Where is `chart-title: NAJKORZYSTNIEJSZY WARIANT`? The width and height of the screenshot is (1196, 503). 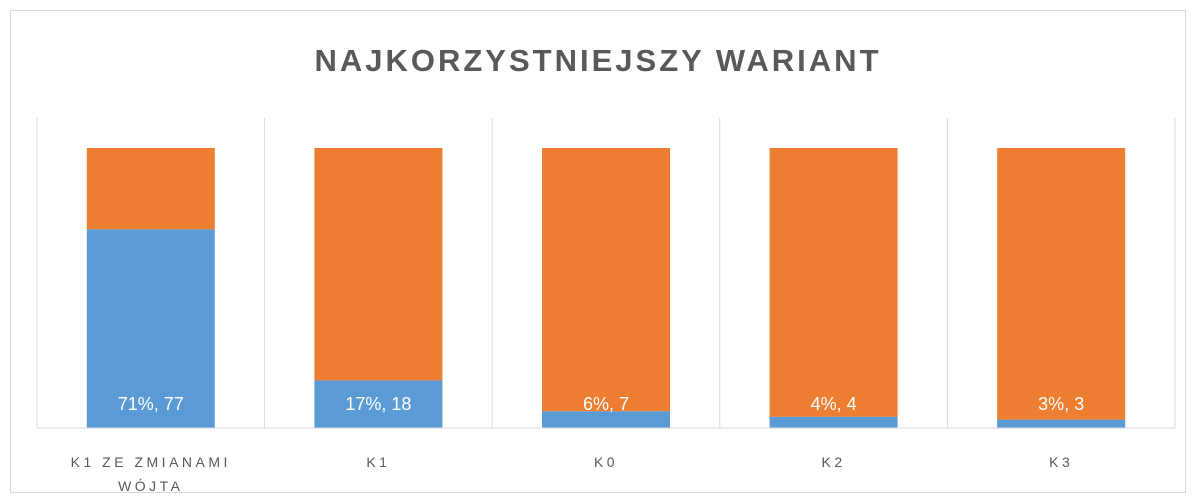 chart-title: NAJKORZYSTNIEJSZY WARIANT is located at coordinates (597, 60).